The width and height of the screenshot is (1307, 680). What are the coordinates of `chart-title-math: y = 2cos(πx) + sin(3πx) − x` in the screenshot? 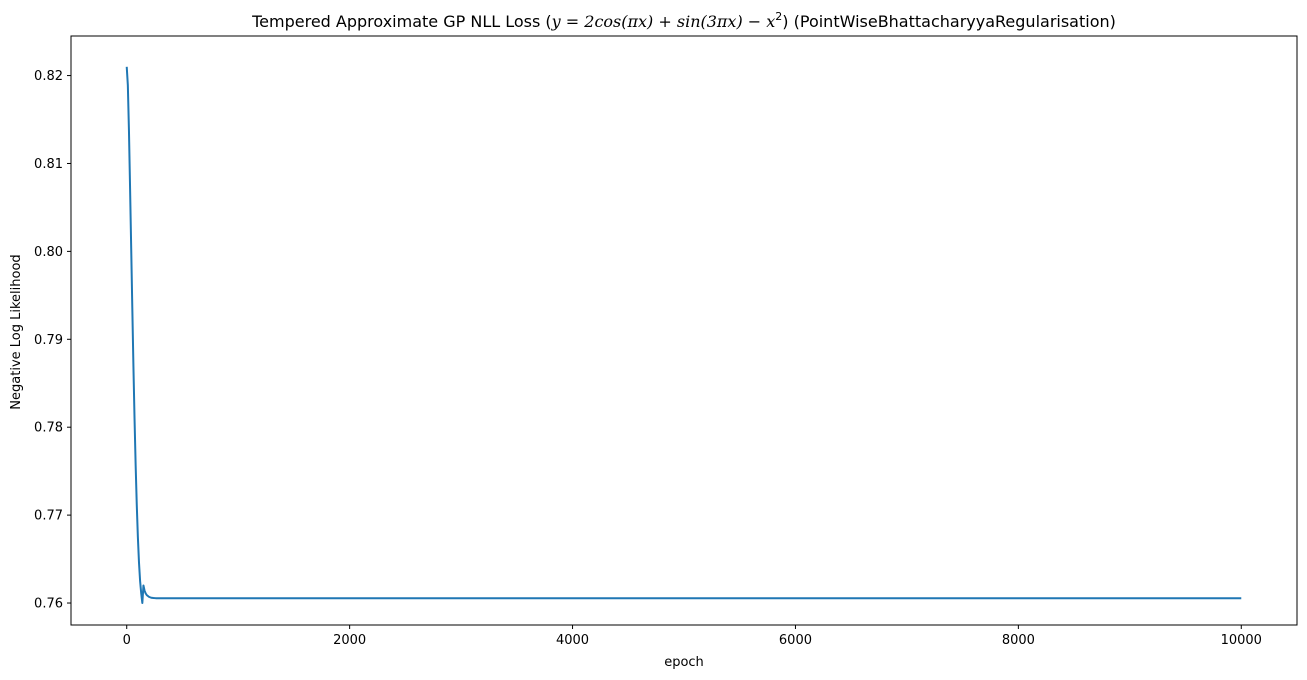 It's located at (663, 21).